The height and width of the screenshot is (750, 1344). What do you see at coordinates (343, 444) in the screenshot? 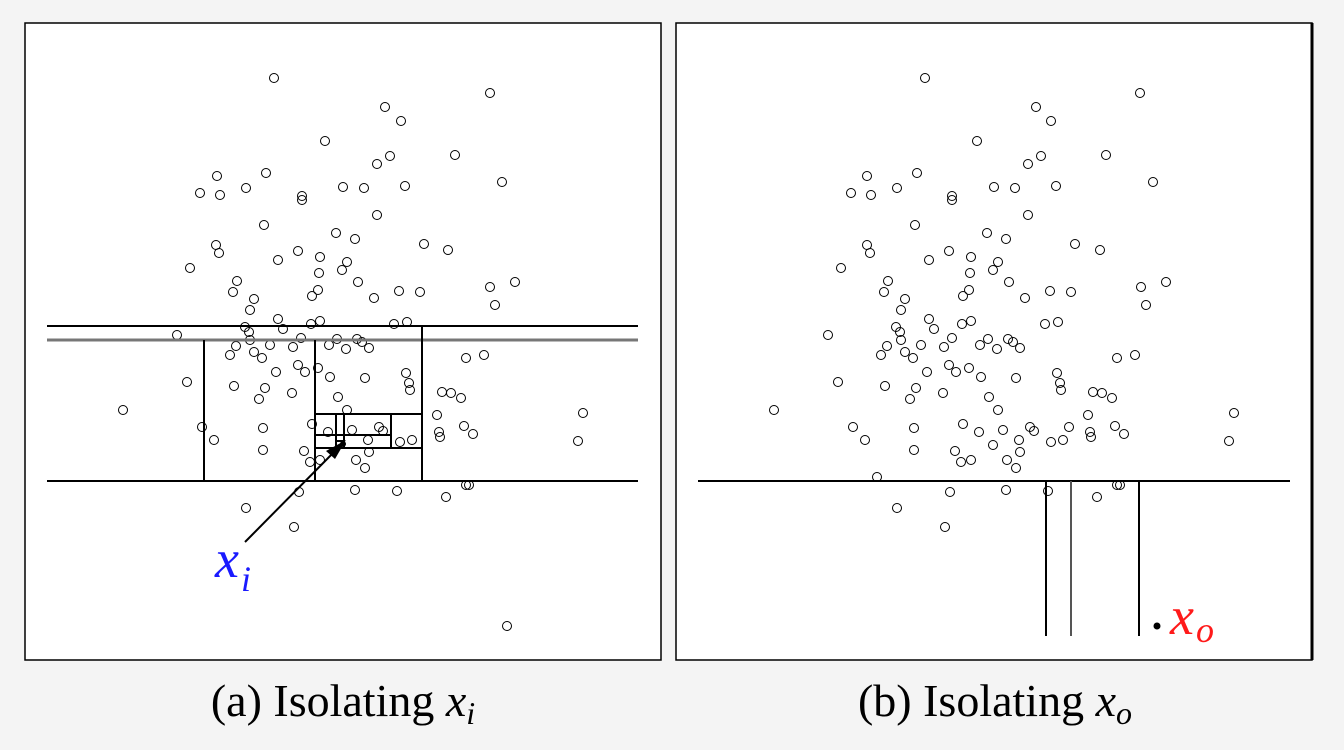
I see `isolated-point-xi` at bounding box center [343, 444].